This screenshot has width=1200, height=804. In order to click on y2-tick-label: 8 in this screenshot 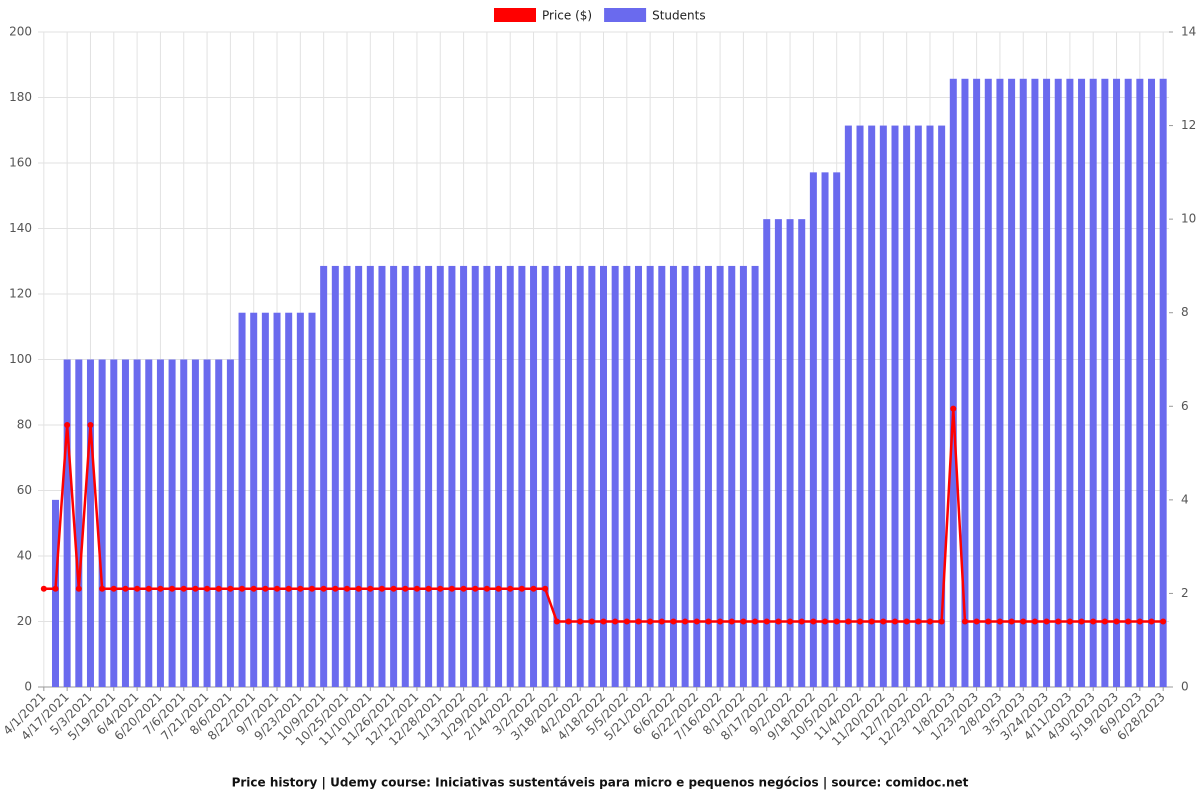, I will do `click(1185, 312)`.